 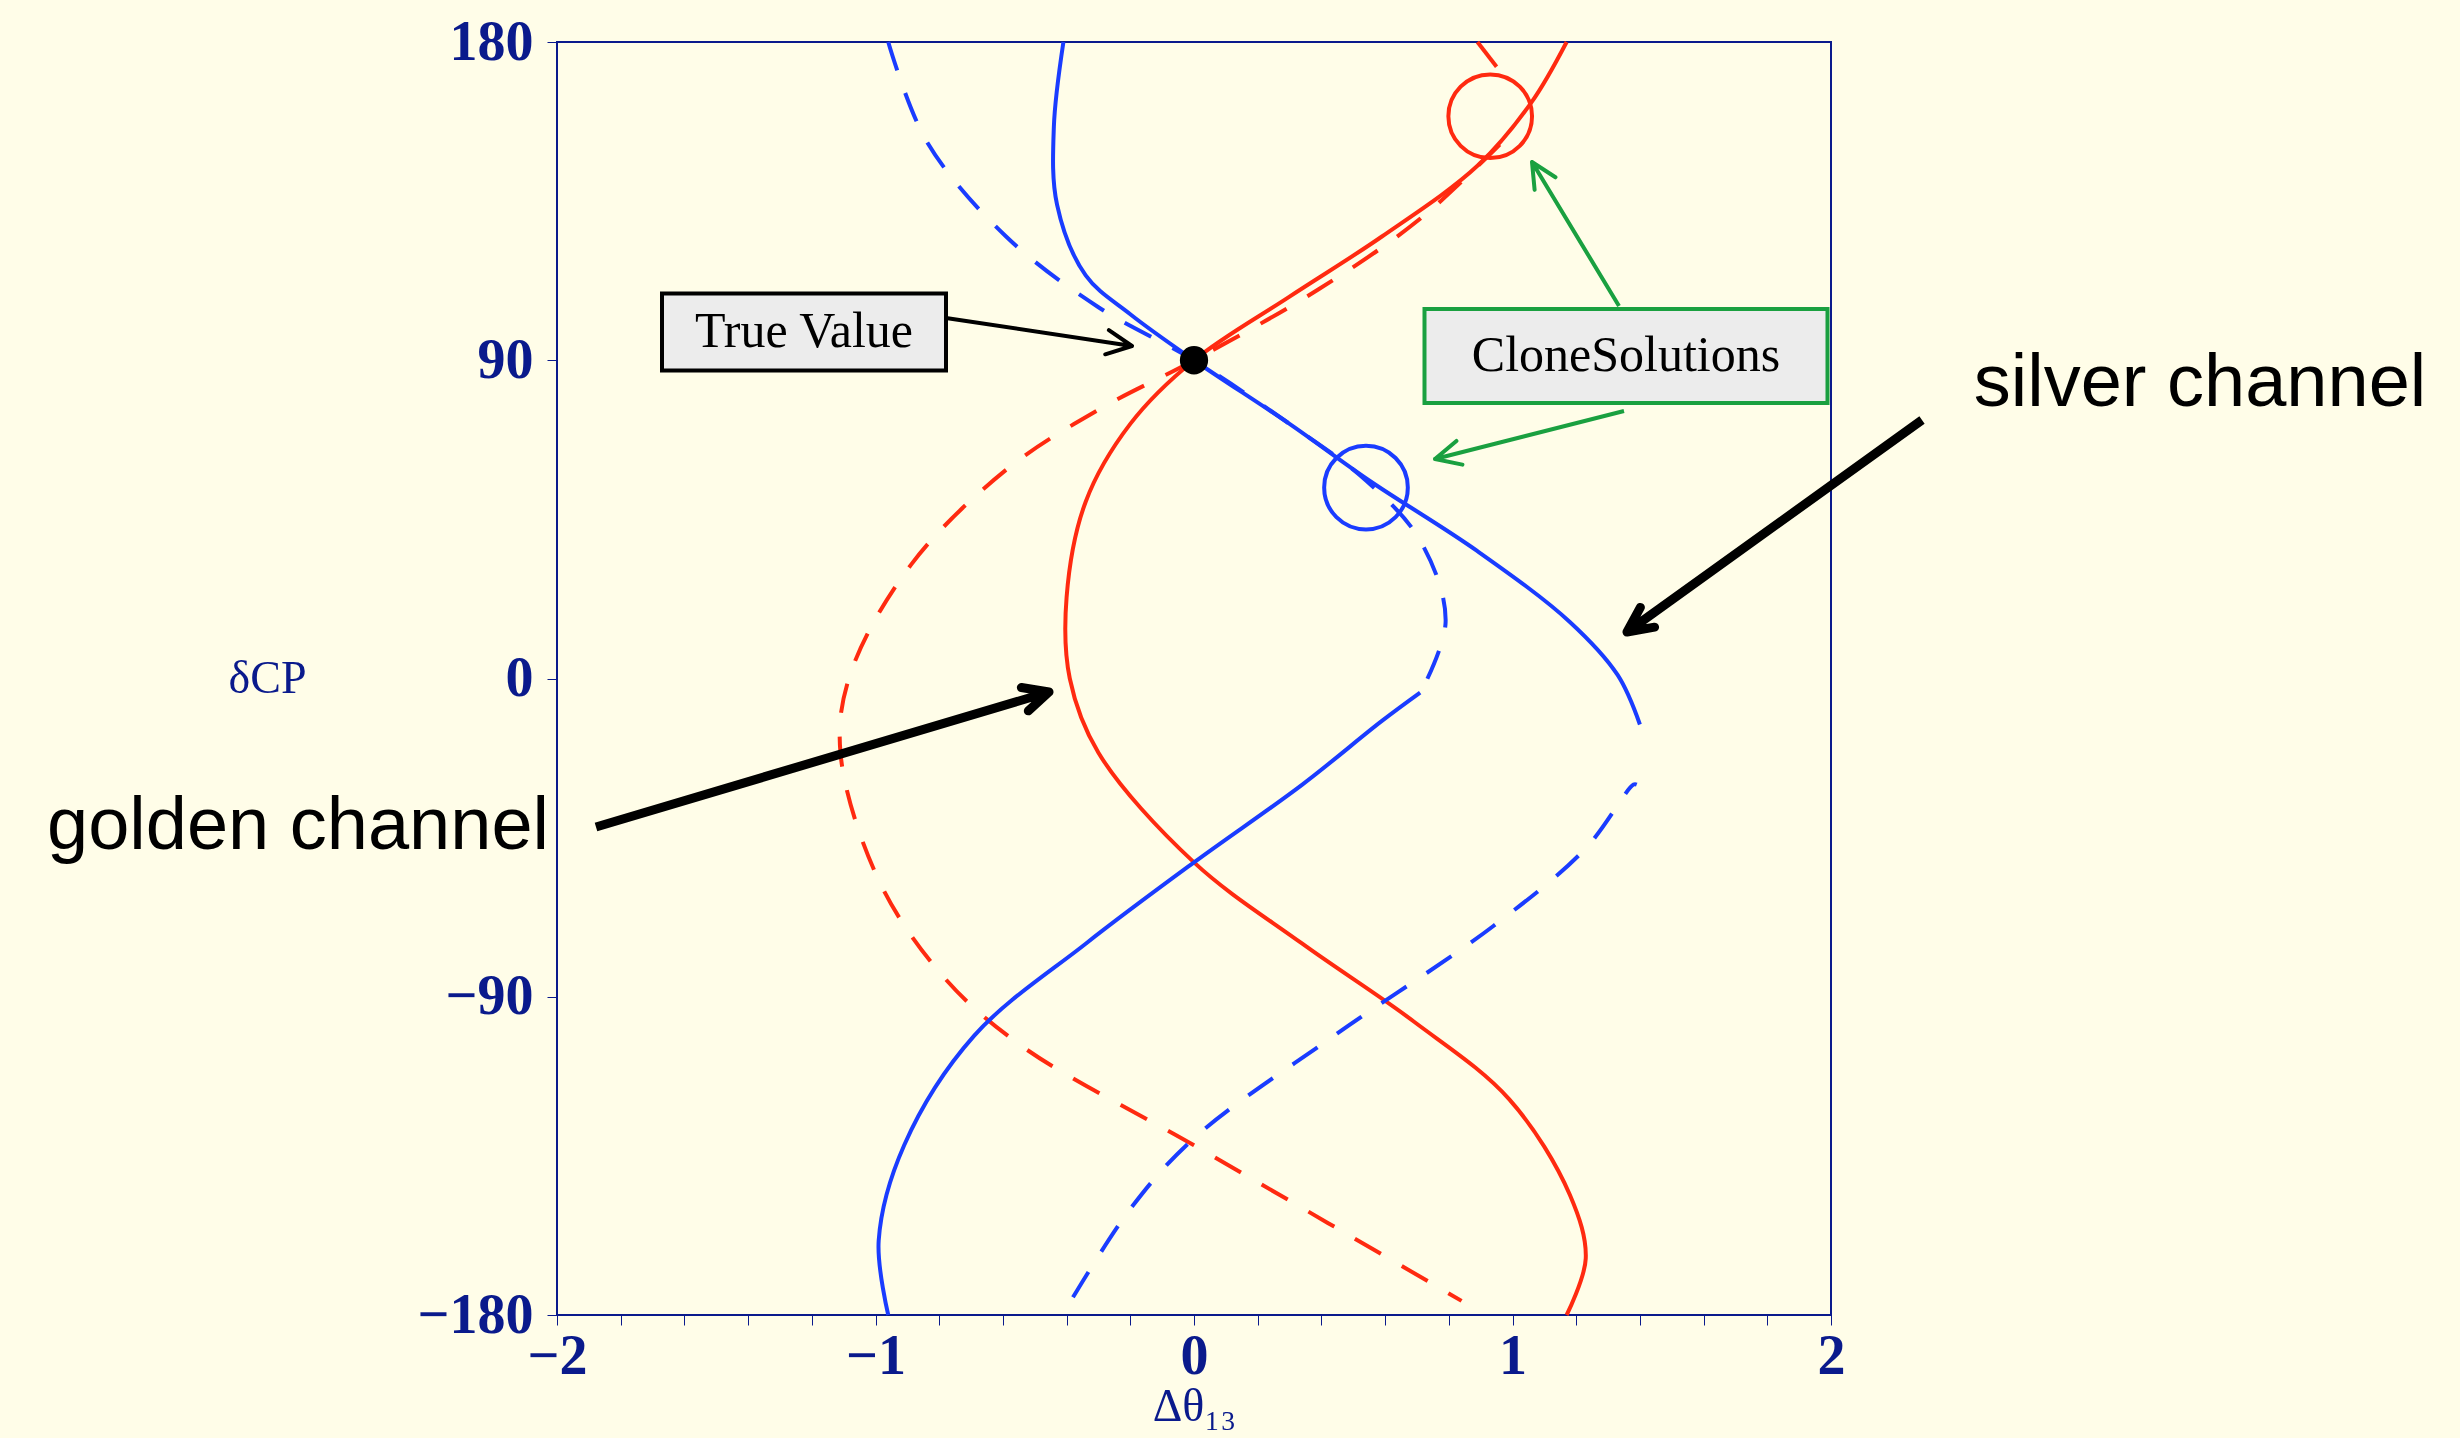 I want to click on y-tick-label: −90, so click(x=489, y=995).